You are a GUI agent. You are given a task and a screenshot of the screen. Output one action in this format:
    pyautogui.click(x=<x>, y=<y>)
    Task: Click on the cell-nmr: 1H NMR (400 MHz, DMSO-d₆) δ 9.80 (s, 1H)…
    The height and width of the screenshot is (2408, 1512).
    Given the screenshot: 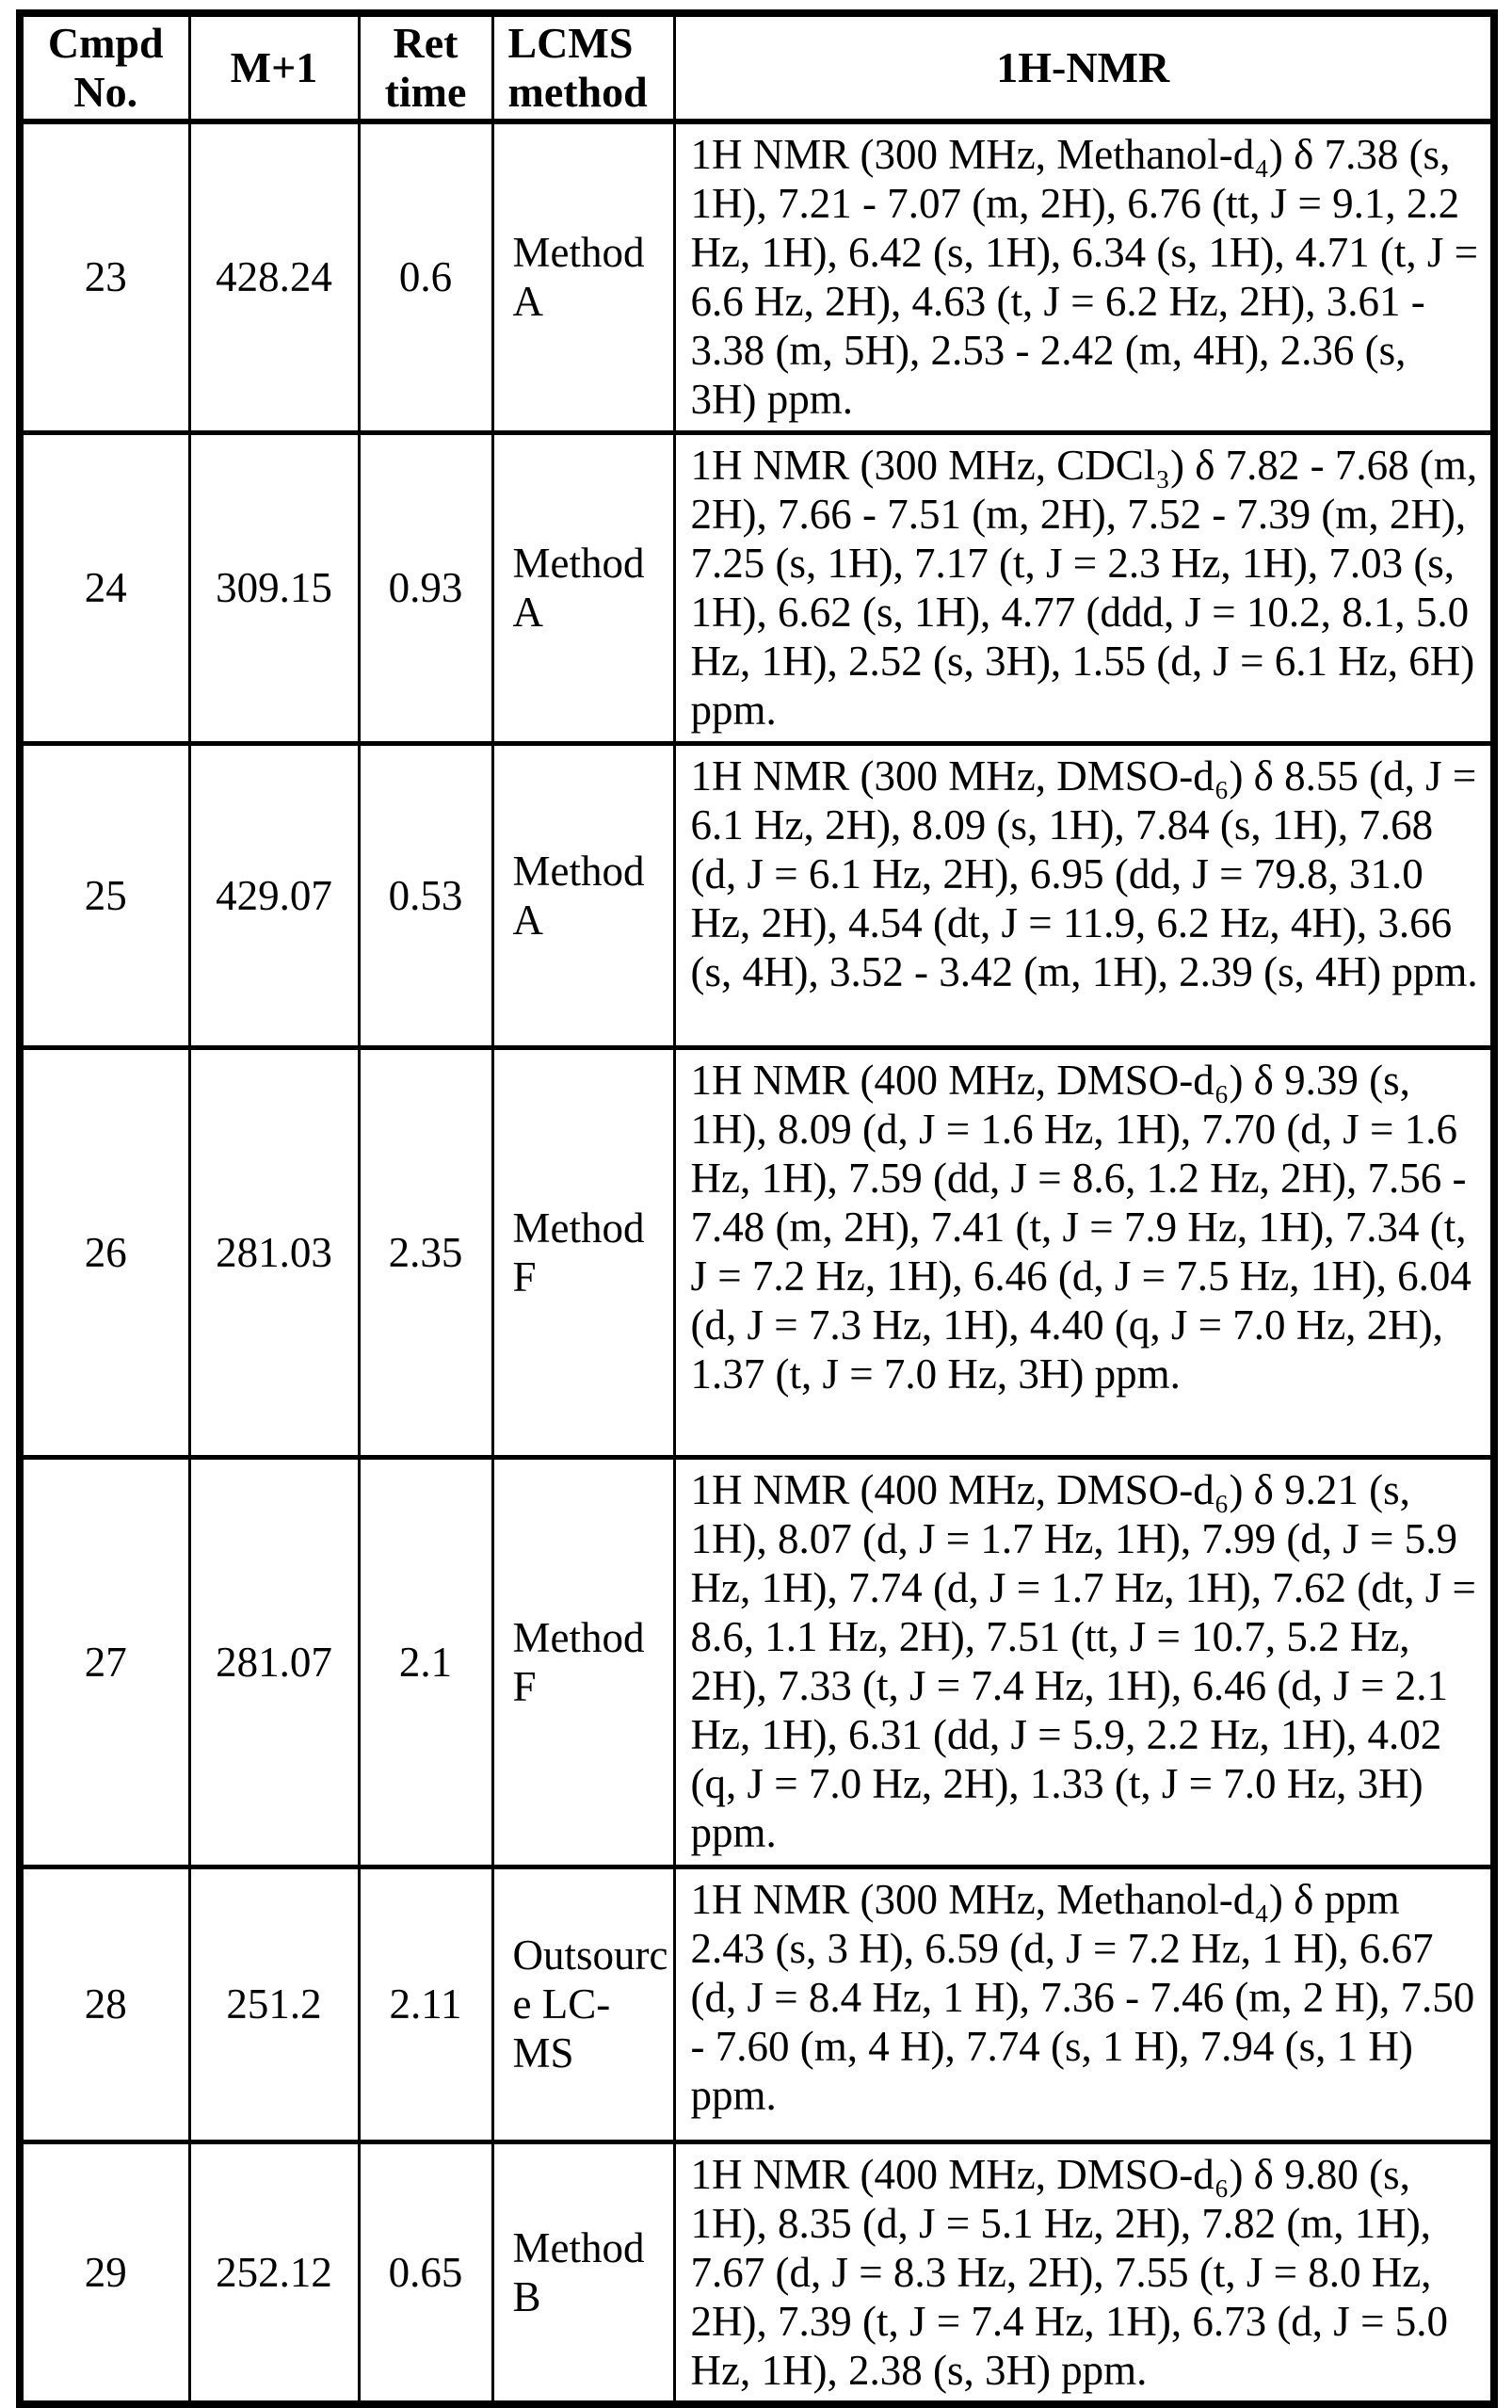 What is the action you would take?
    pyautogui.click(x=1084, y=2272)
    